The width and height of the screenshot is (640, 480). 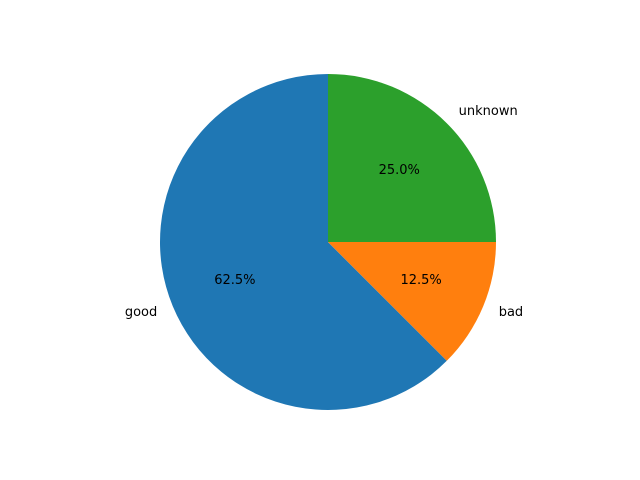 I want to click on slice-label-bad: bad, so click(x=511, y=312).